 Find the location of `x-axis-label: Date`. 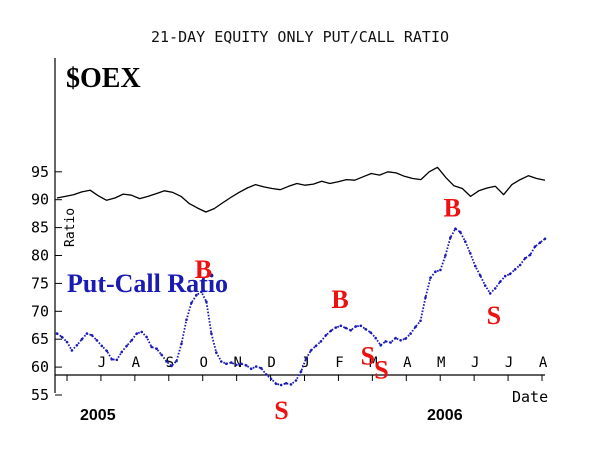

x-axis-label: Date is located at coordinates (530, 397).